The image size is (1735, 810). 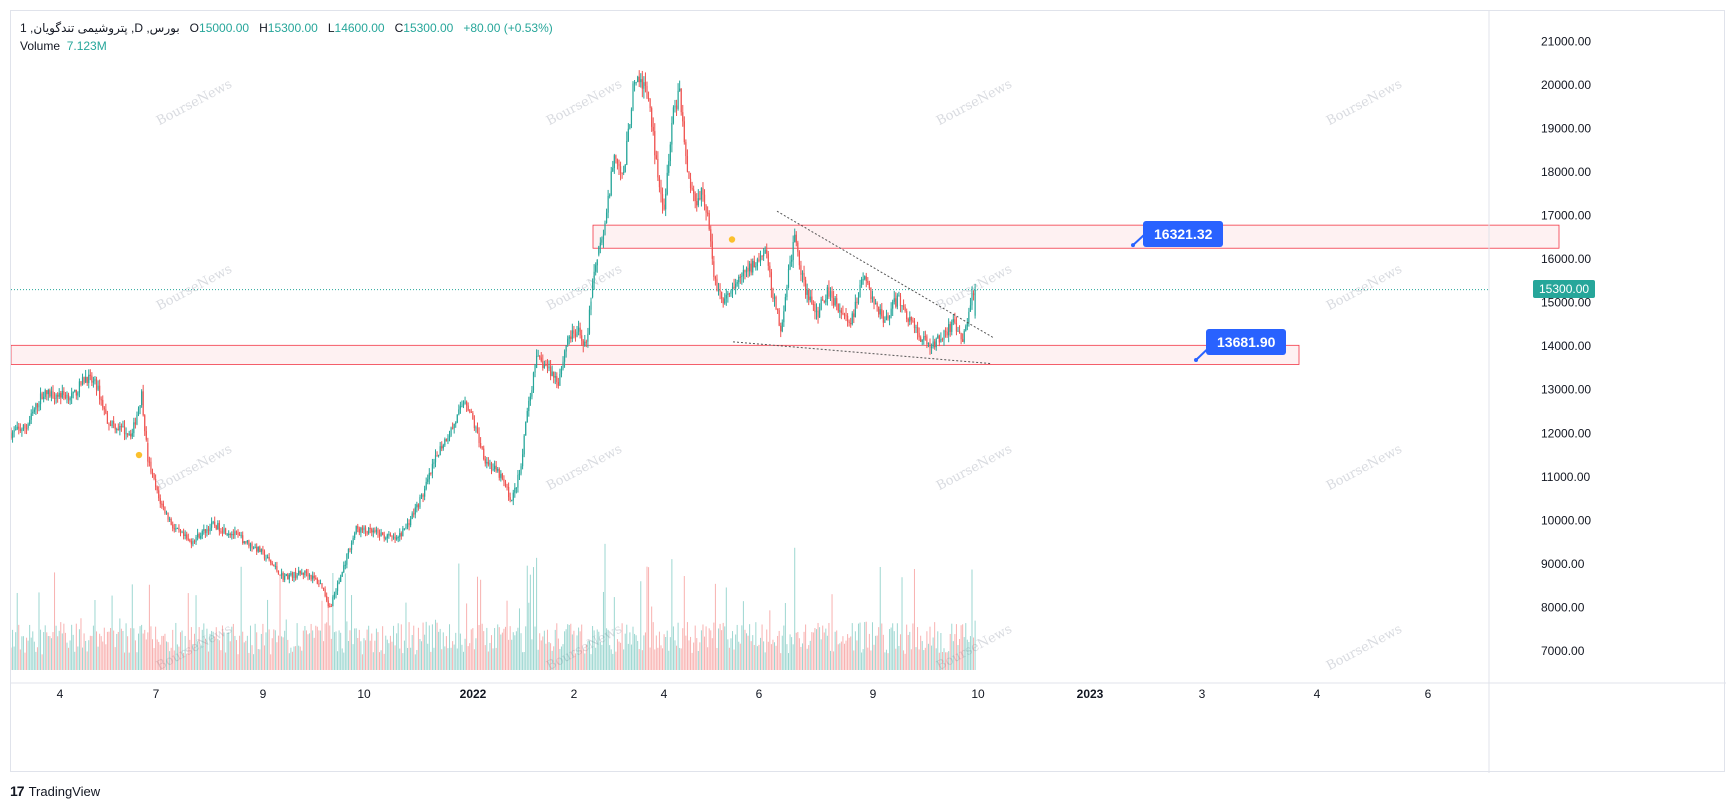 I want to click on support-zone, so click(x=655, y=354).